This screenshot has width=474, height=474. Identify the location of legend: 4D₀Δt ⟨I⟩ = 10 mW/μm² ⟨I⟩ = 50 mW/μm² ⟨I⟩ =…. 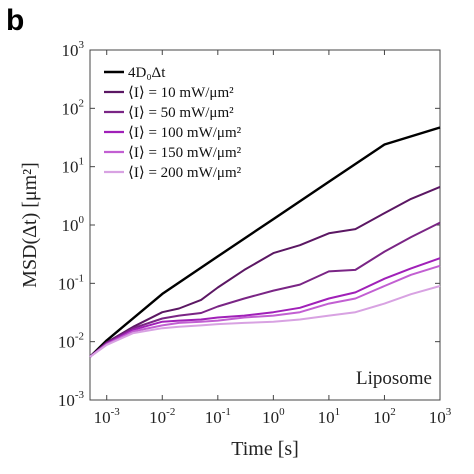
(173, 123).